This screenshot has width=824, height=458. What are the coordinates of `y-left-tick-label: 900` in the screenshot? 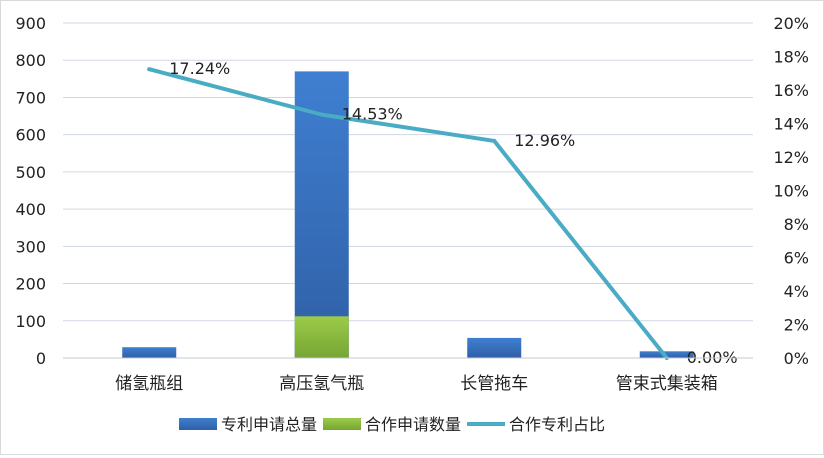 It's located at (30, 23).